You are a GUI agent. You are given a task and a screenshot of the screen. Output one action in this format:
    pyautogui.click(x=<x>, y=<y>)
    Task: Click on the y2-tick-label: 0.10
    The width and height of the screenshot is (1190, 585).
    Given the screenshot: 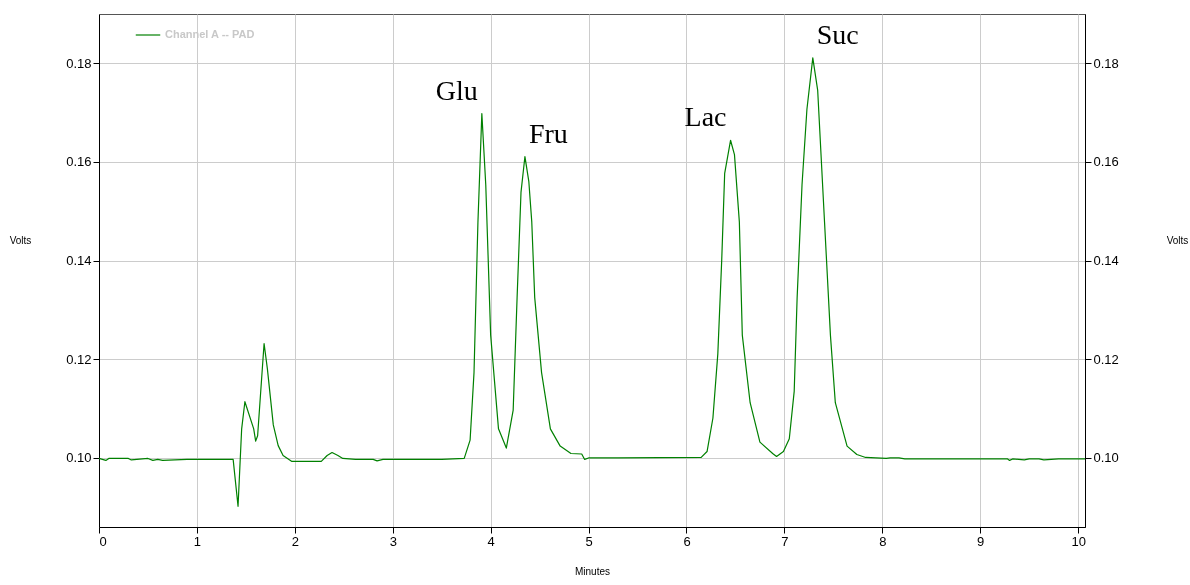 What is the action you would take?
    pyautogui.click(x=1106, y=458)
    